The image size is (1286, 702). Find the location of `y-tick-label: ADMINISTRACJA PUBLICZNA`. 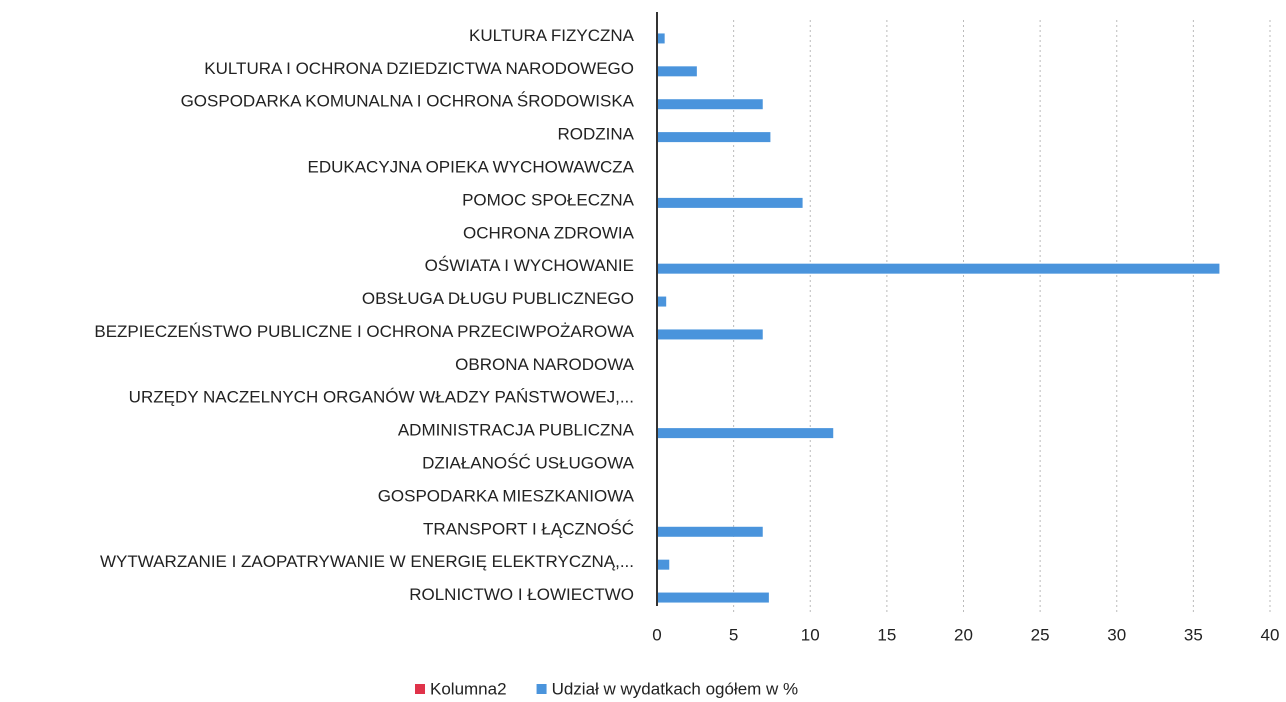

y-tick-label: ADMINISTRACJA PUBLICZNA is located at coordinates (516, 430).